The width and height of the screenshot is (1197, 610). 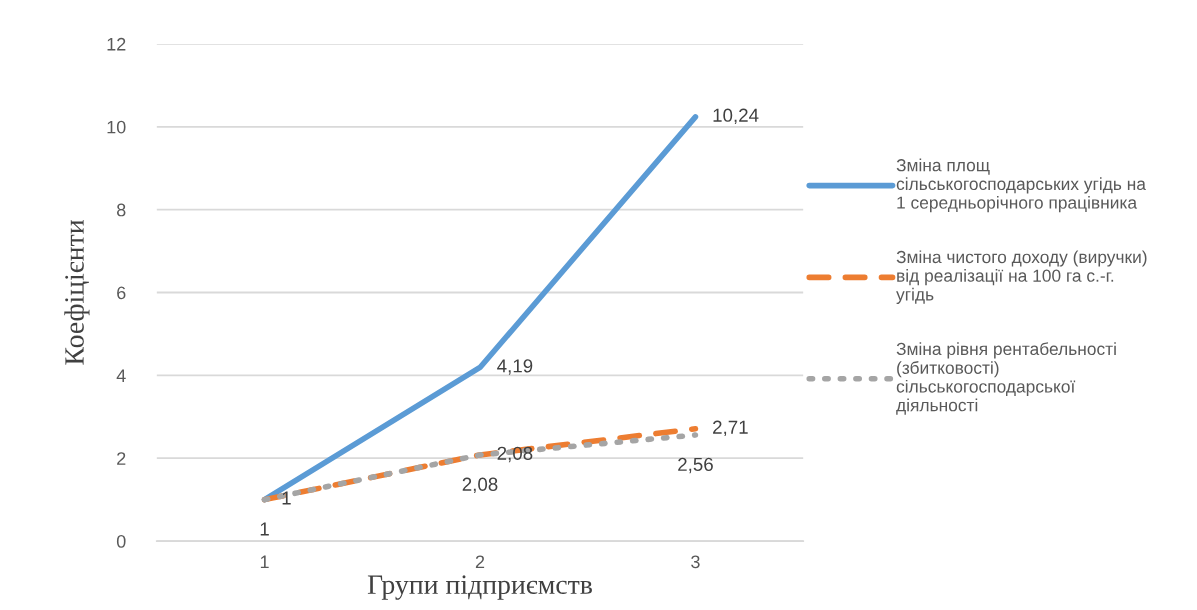 What do you see at coordinates (121, 541) in the screenshot?
I see `y-tick-label: 0` at bounding box center [121, 541].